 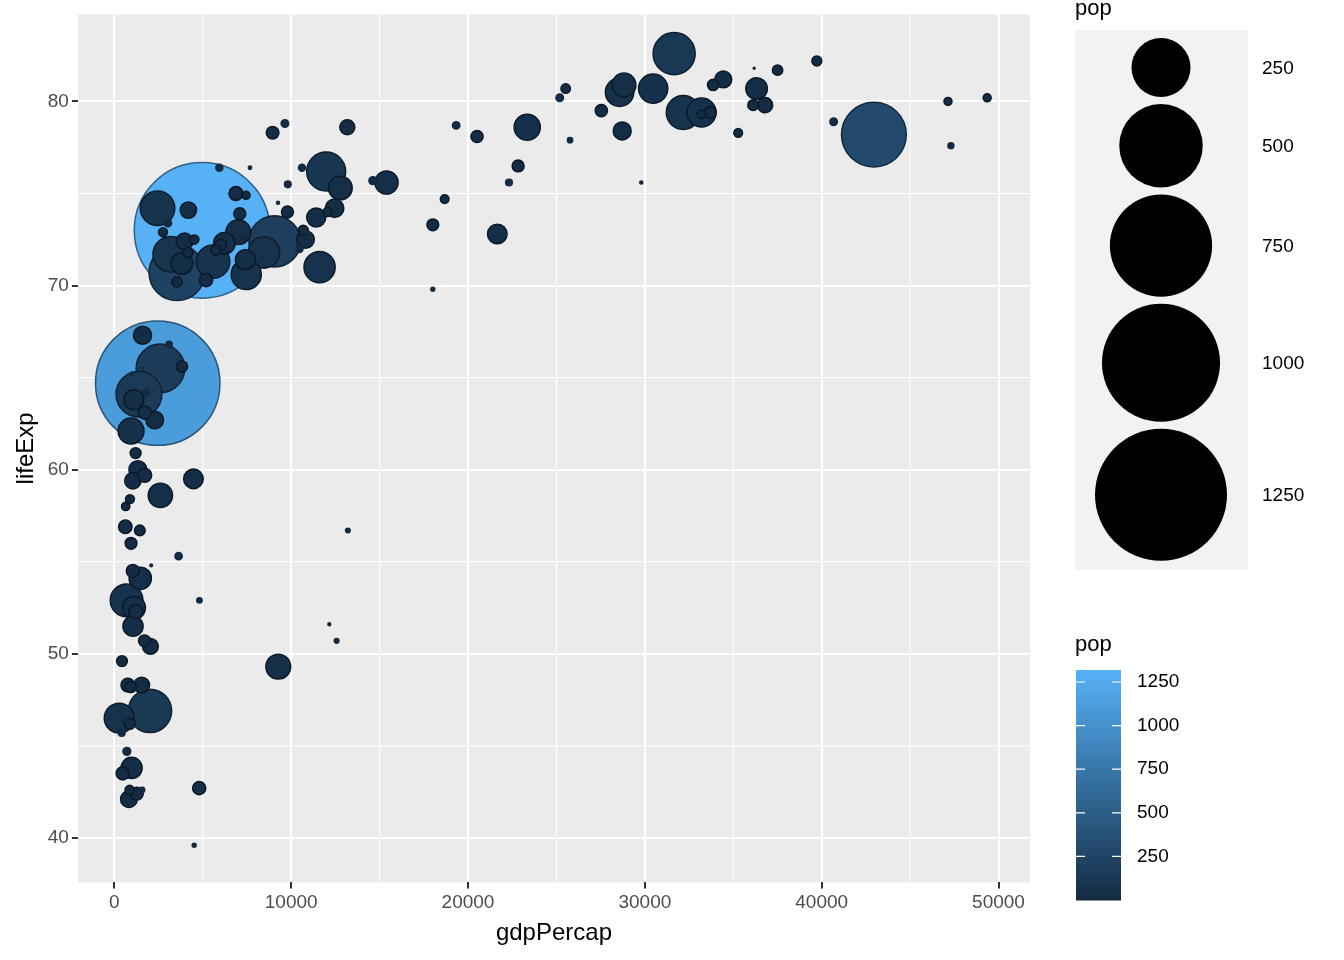 I want to click on x-axis-title: gdpPercap, so click(x=554, y=932).